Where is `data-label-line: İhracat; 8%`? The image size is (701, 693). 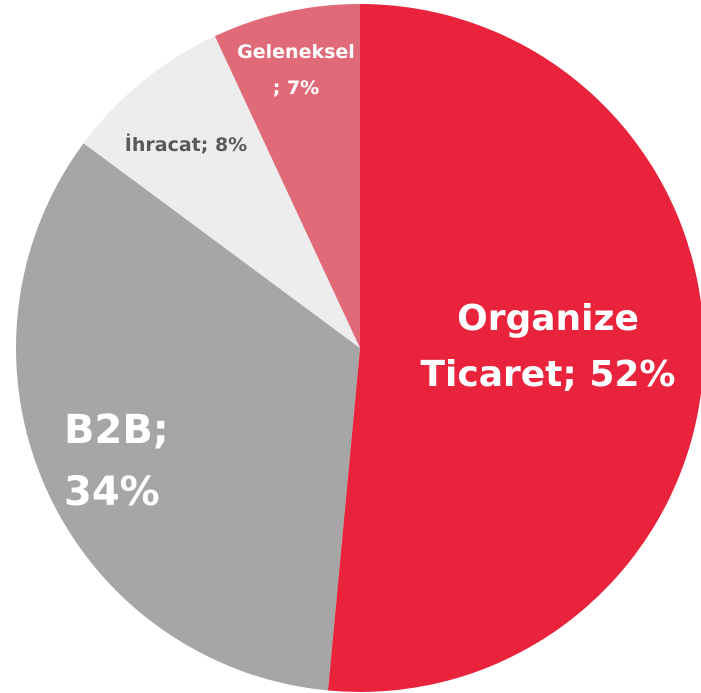 data-label-line: İhracat; 8% is located at coordinates (186, 144).